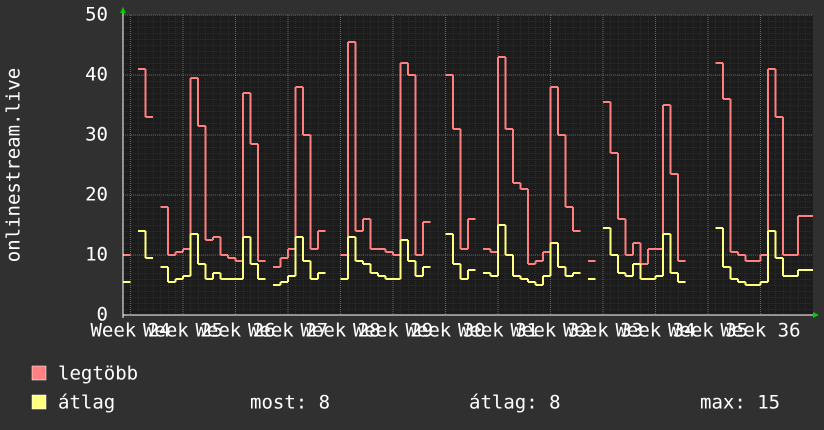  What do you see at coordinates (130, 331) in the screenshot?
I see `x-tick-label: Week 24` at bounding box center [130, 331].